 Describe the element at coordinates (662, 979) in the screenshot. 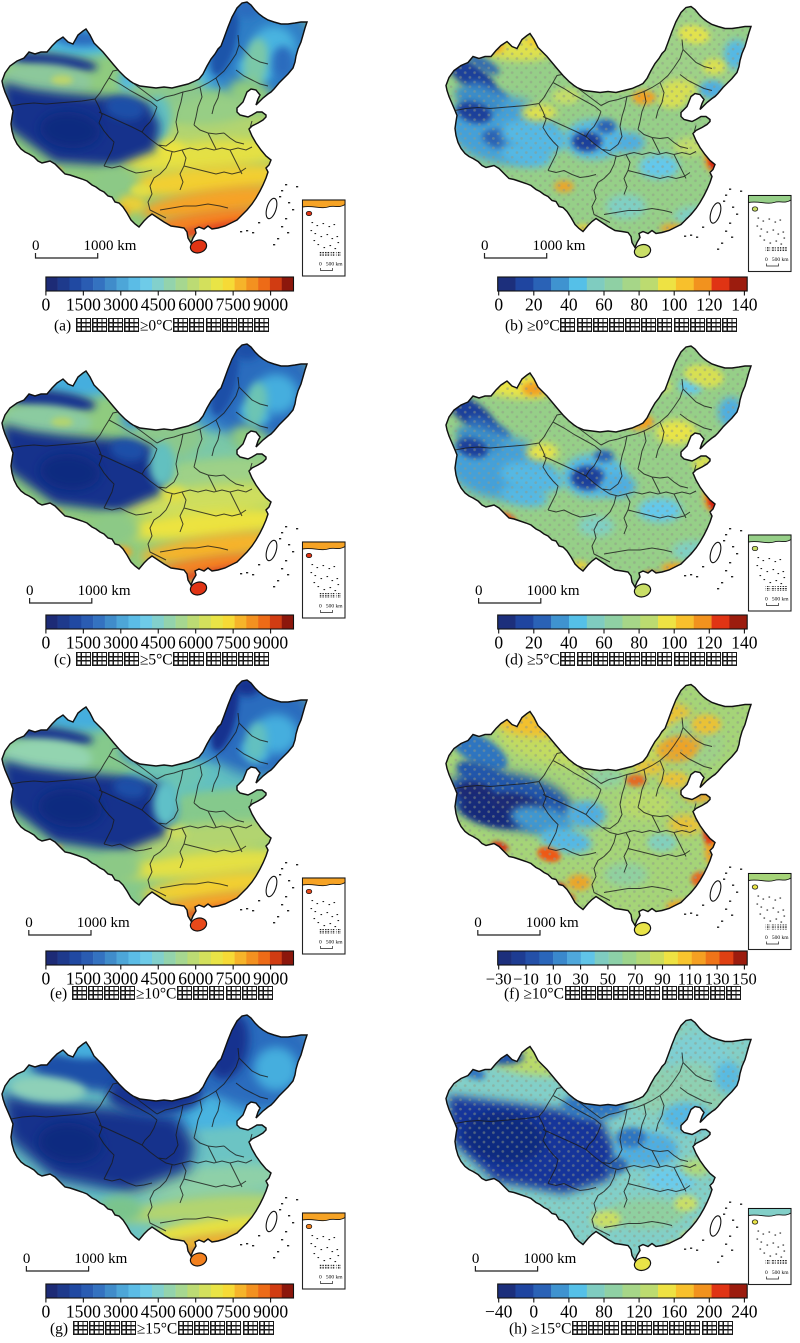

I see `svg-text: 90` at that location.